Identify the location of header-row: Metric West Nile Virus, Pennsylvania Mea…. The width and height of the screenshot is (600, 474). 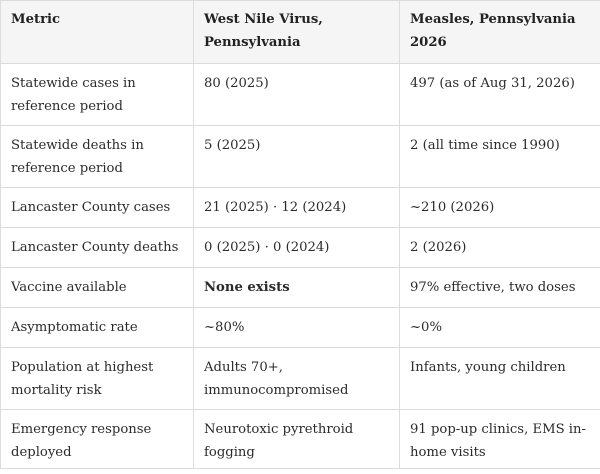
(300, 32).